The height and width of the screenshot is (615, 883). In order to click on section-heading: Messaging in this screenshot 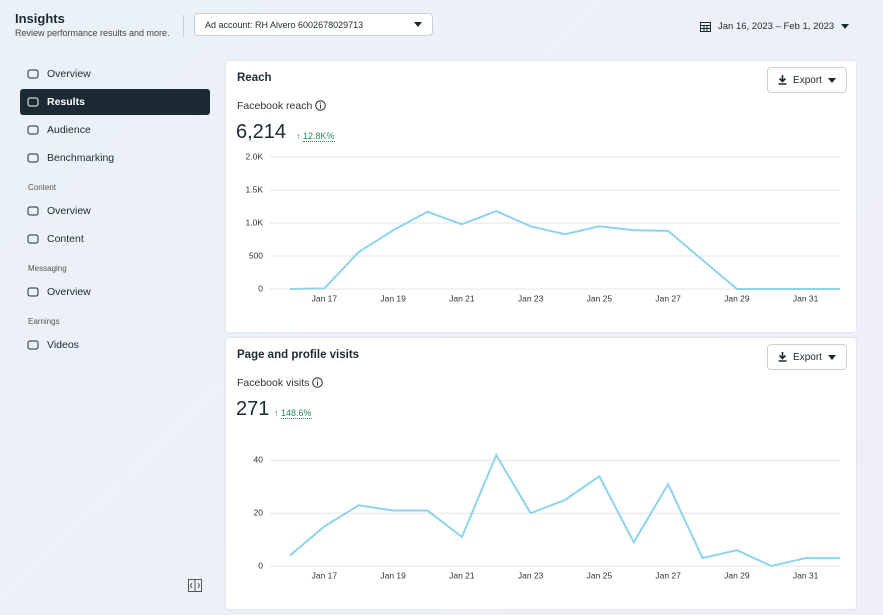, I will do `click(47, 268)`.